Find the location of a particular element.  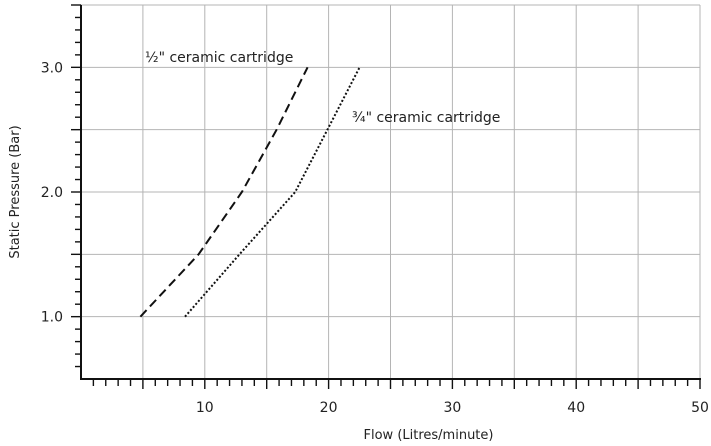

series-label-1: ½" ceramic cartridge is located at coordinates (219, 58).